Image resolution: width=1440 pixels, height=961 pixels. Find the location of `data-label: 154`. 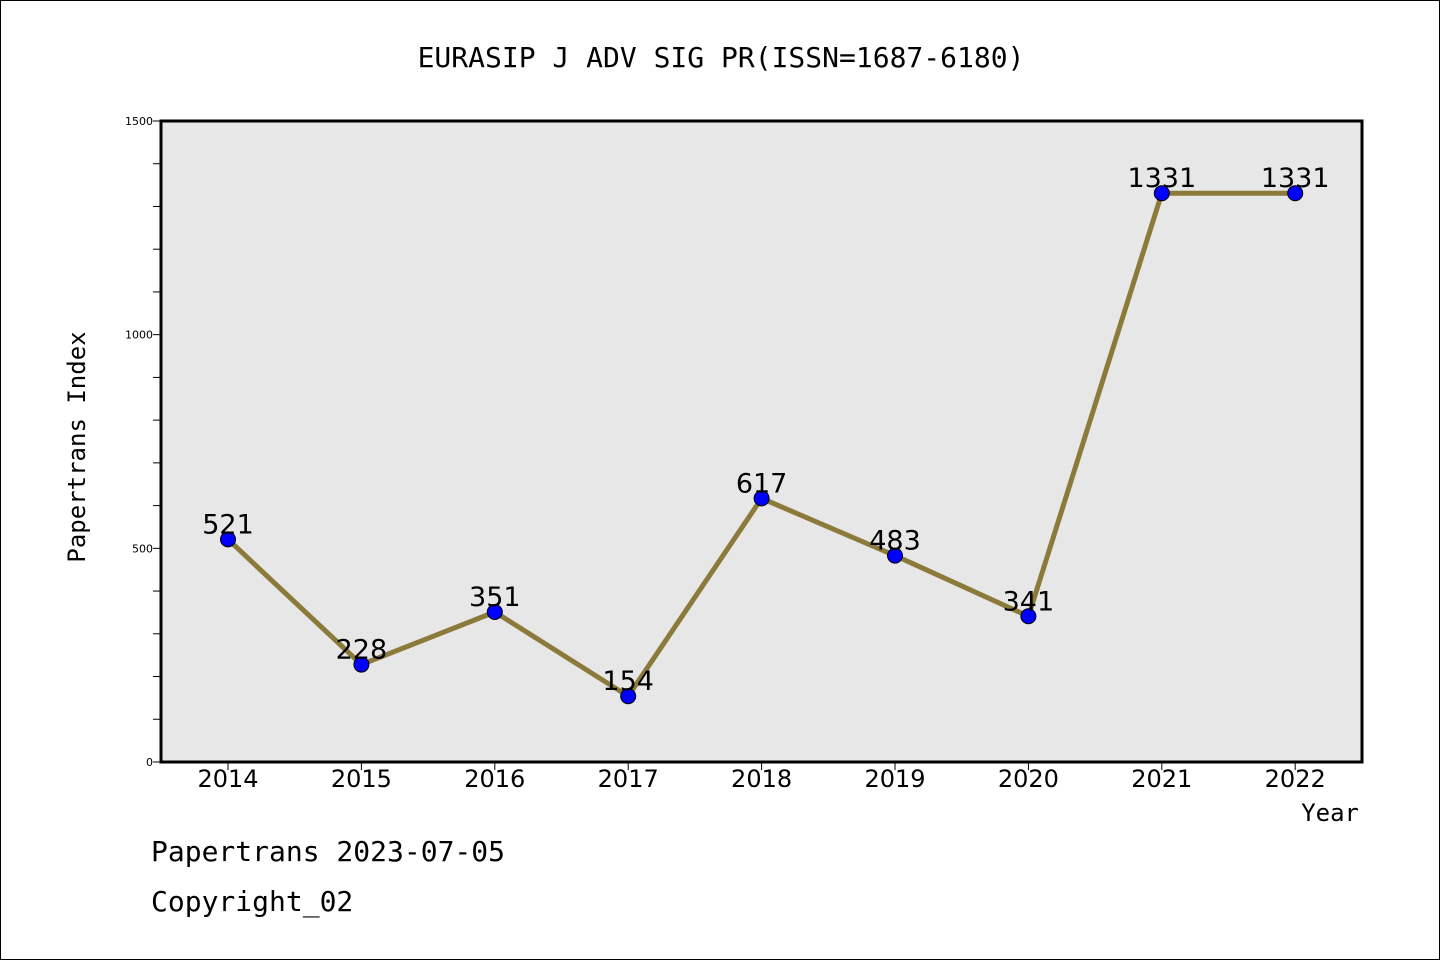

data-label: 154 is located at coordinates (628, 681).